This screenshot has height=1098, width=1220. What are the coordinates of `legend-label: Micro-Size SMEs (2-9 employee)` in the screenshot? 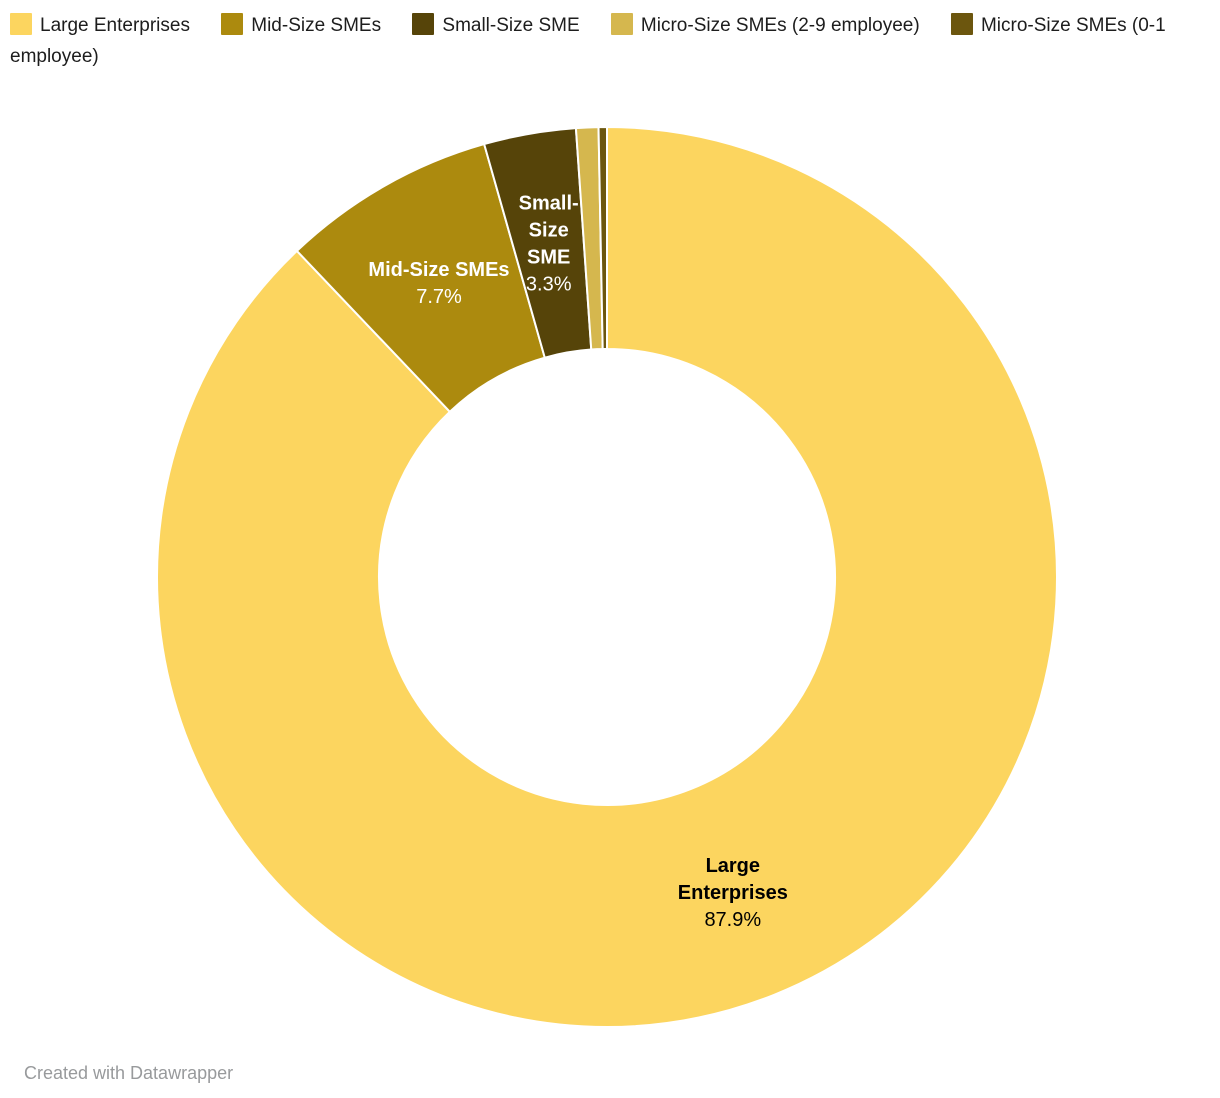 It's located at (780, 25).